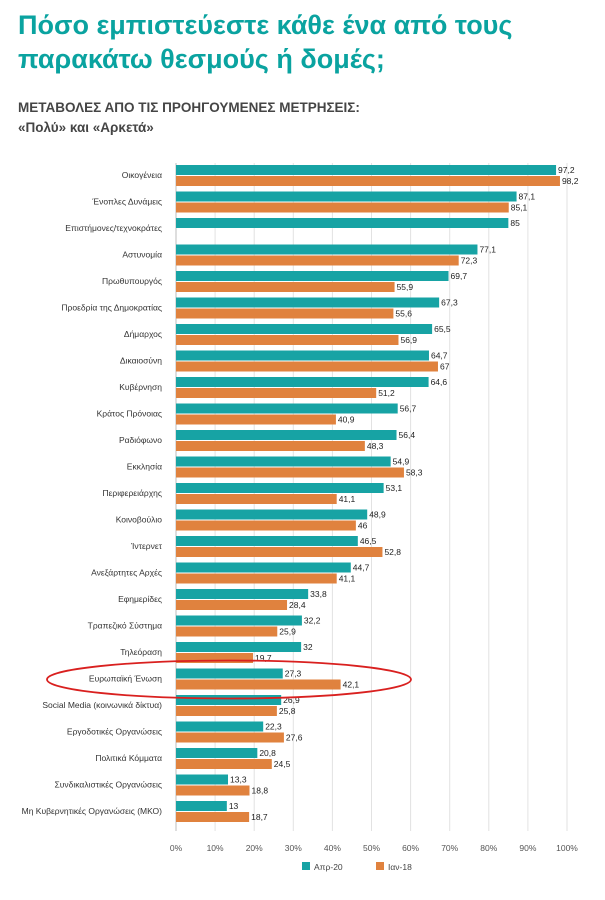 The width and height of the screenshot is (605, 900). I want to click on data-label: 32, so click(308, 647).